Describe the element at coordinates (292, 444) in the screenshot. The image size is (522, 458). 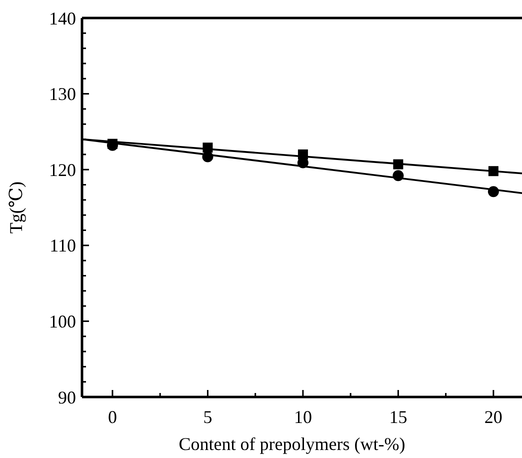
I see `x-axis-title: Content of prepolymers (wt-%)` at that location.